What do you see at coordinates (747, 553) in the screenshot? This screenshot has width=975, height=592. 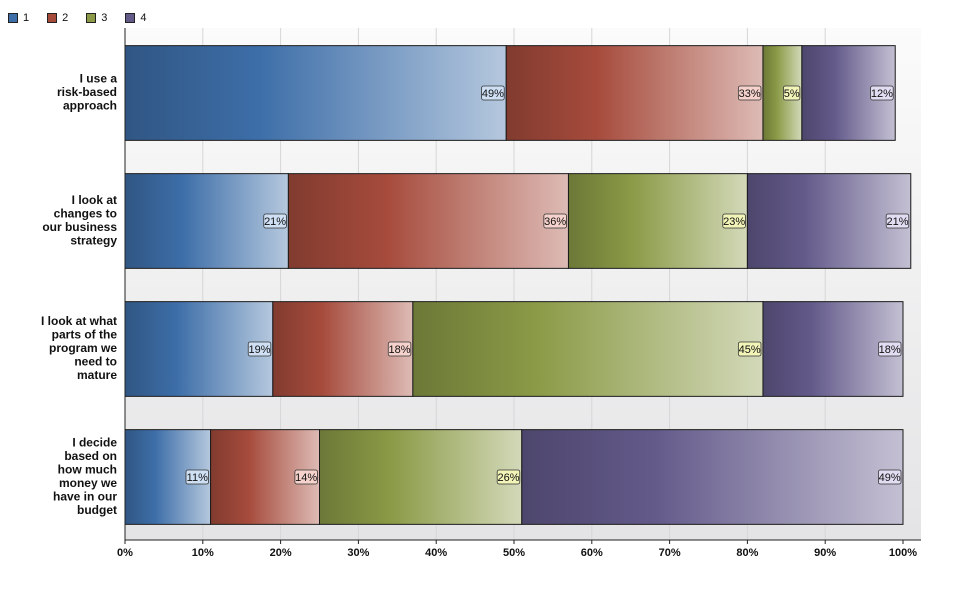 I see `x-tick-label: 80%` at bounding box center [747, 553].